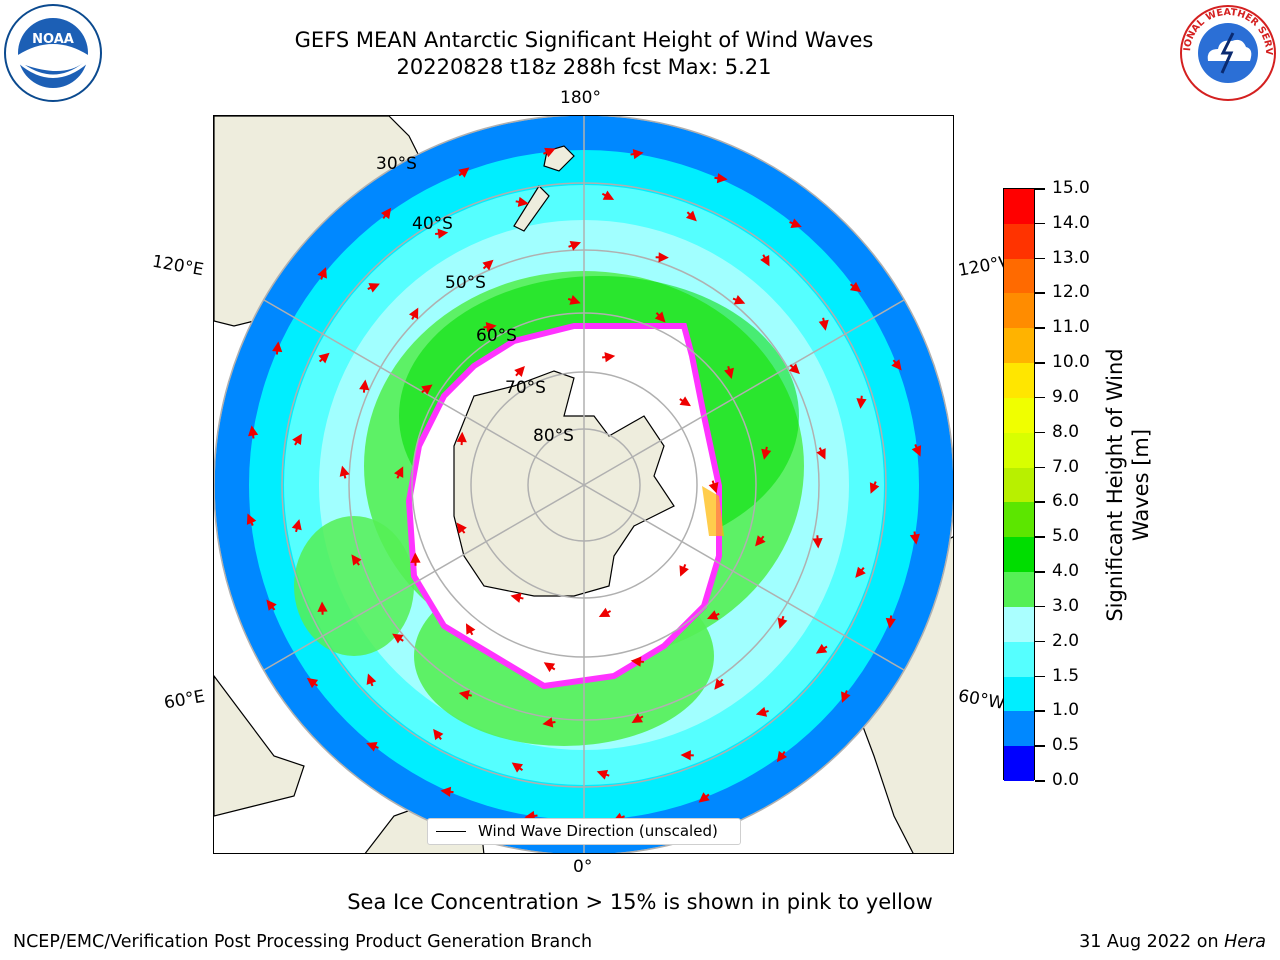 The image size is (1280, 960). I want to click on colorbar-tick-label: 1.5, so click(1066, 675).